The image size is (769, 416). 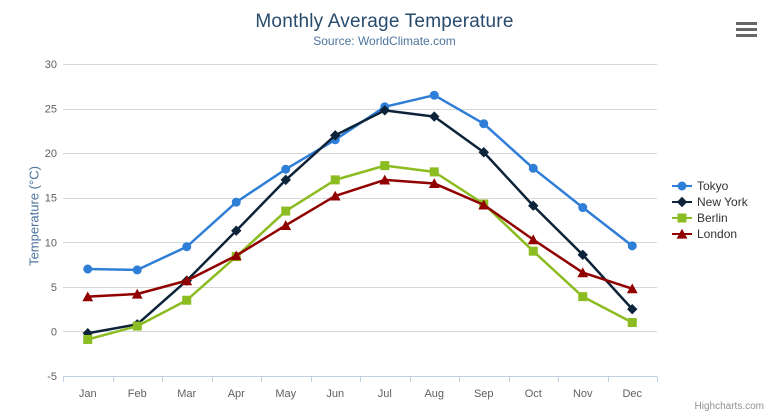 What do you see at coordinates (335, 195) in the screenshot?
I see `data-point-london-jun` at bounding box center [335, 195].